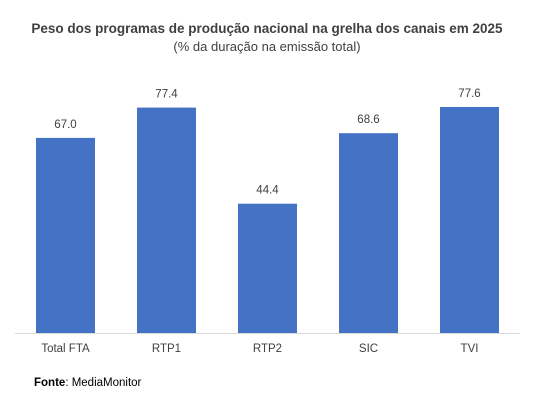 This screenshot has height=401, width=534. What do you see at coordinates (166, 220) in the screenshot?
I see `bar-rtp1` at bounding box center [166, 220].